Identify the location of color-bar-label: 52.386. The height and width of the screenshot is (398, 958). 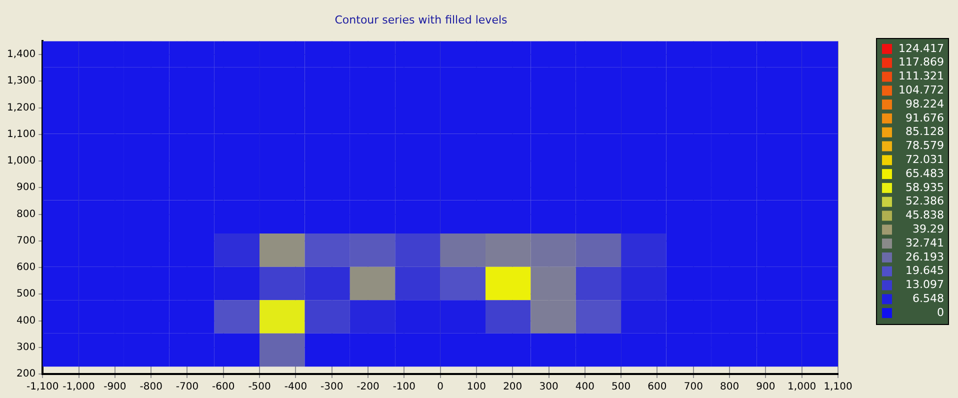
(925, 201).